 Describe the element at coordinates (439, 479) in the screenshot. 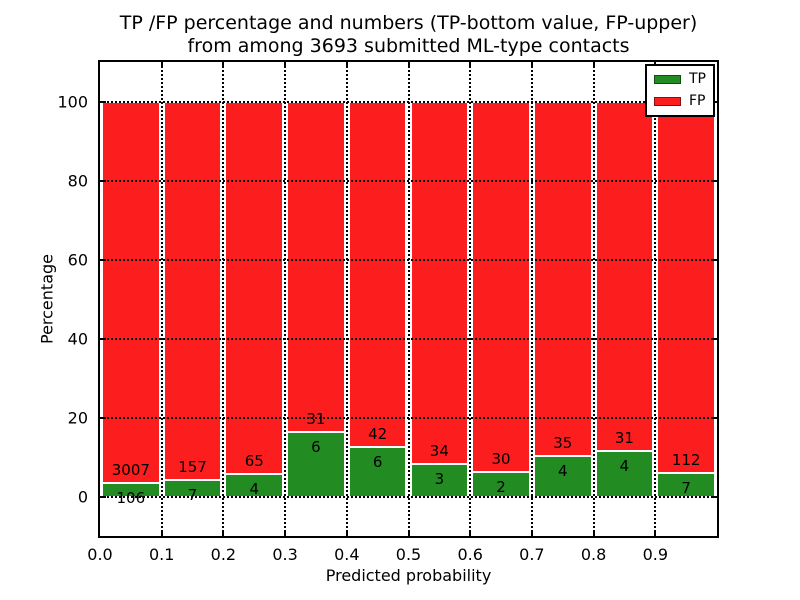

I see `tp-count-label: 3` at that location.